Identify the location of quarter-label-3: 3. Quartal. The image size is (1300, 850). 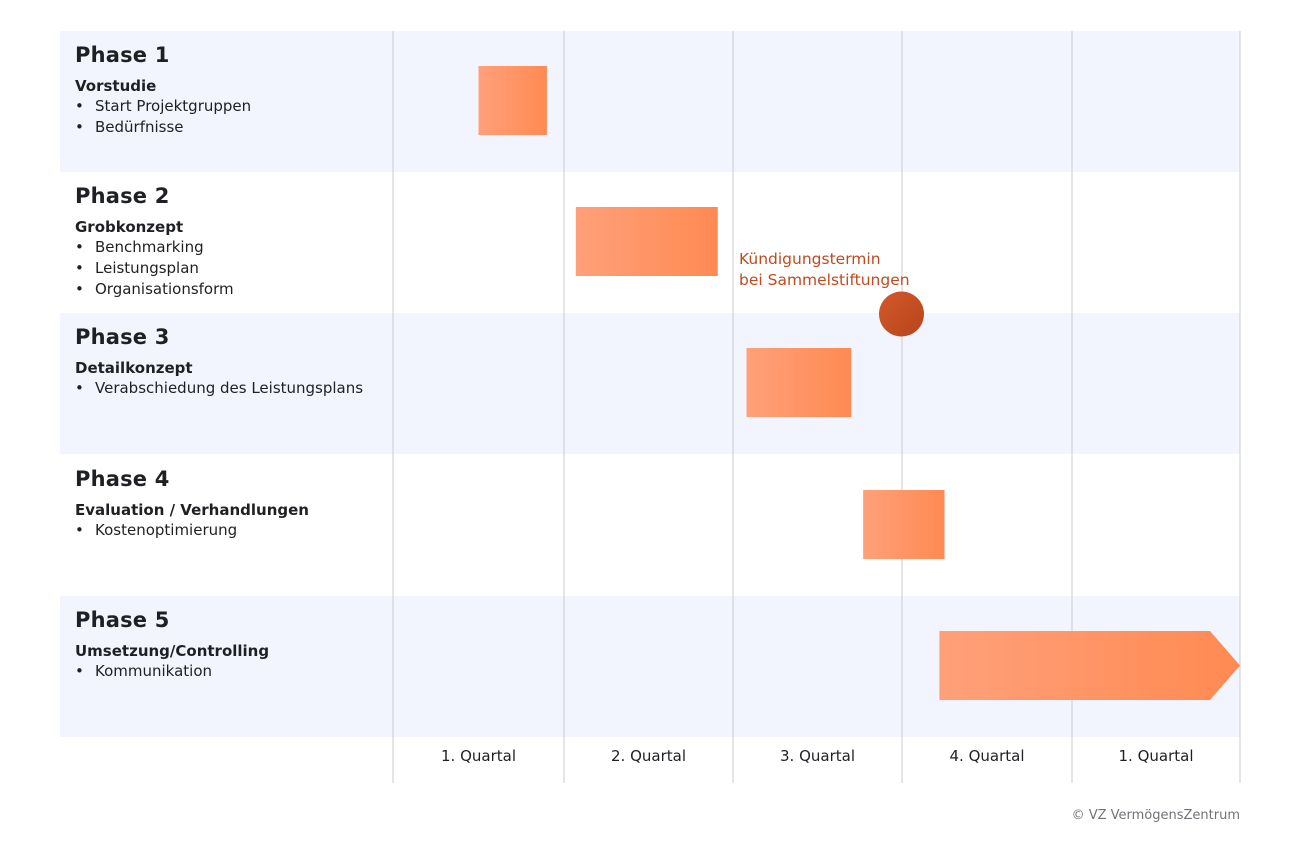
(817, 756).